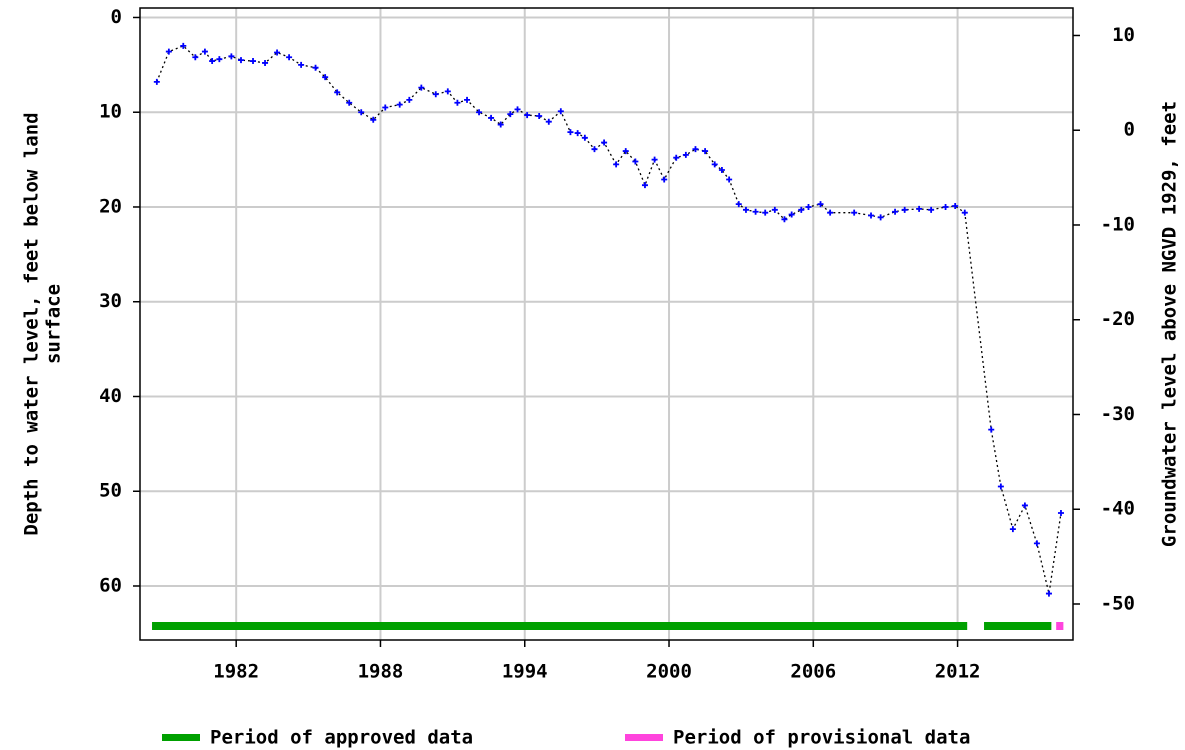 The height and width of the screenshot is (750, 1185). I want to click on y-axis-title-line: Depth to water level, feet below land, so click(32, 323).